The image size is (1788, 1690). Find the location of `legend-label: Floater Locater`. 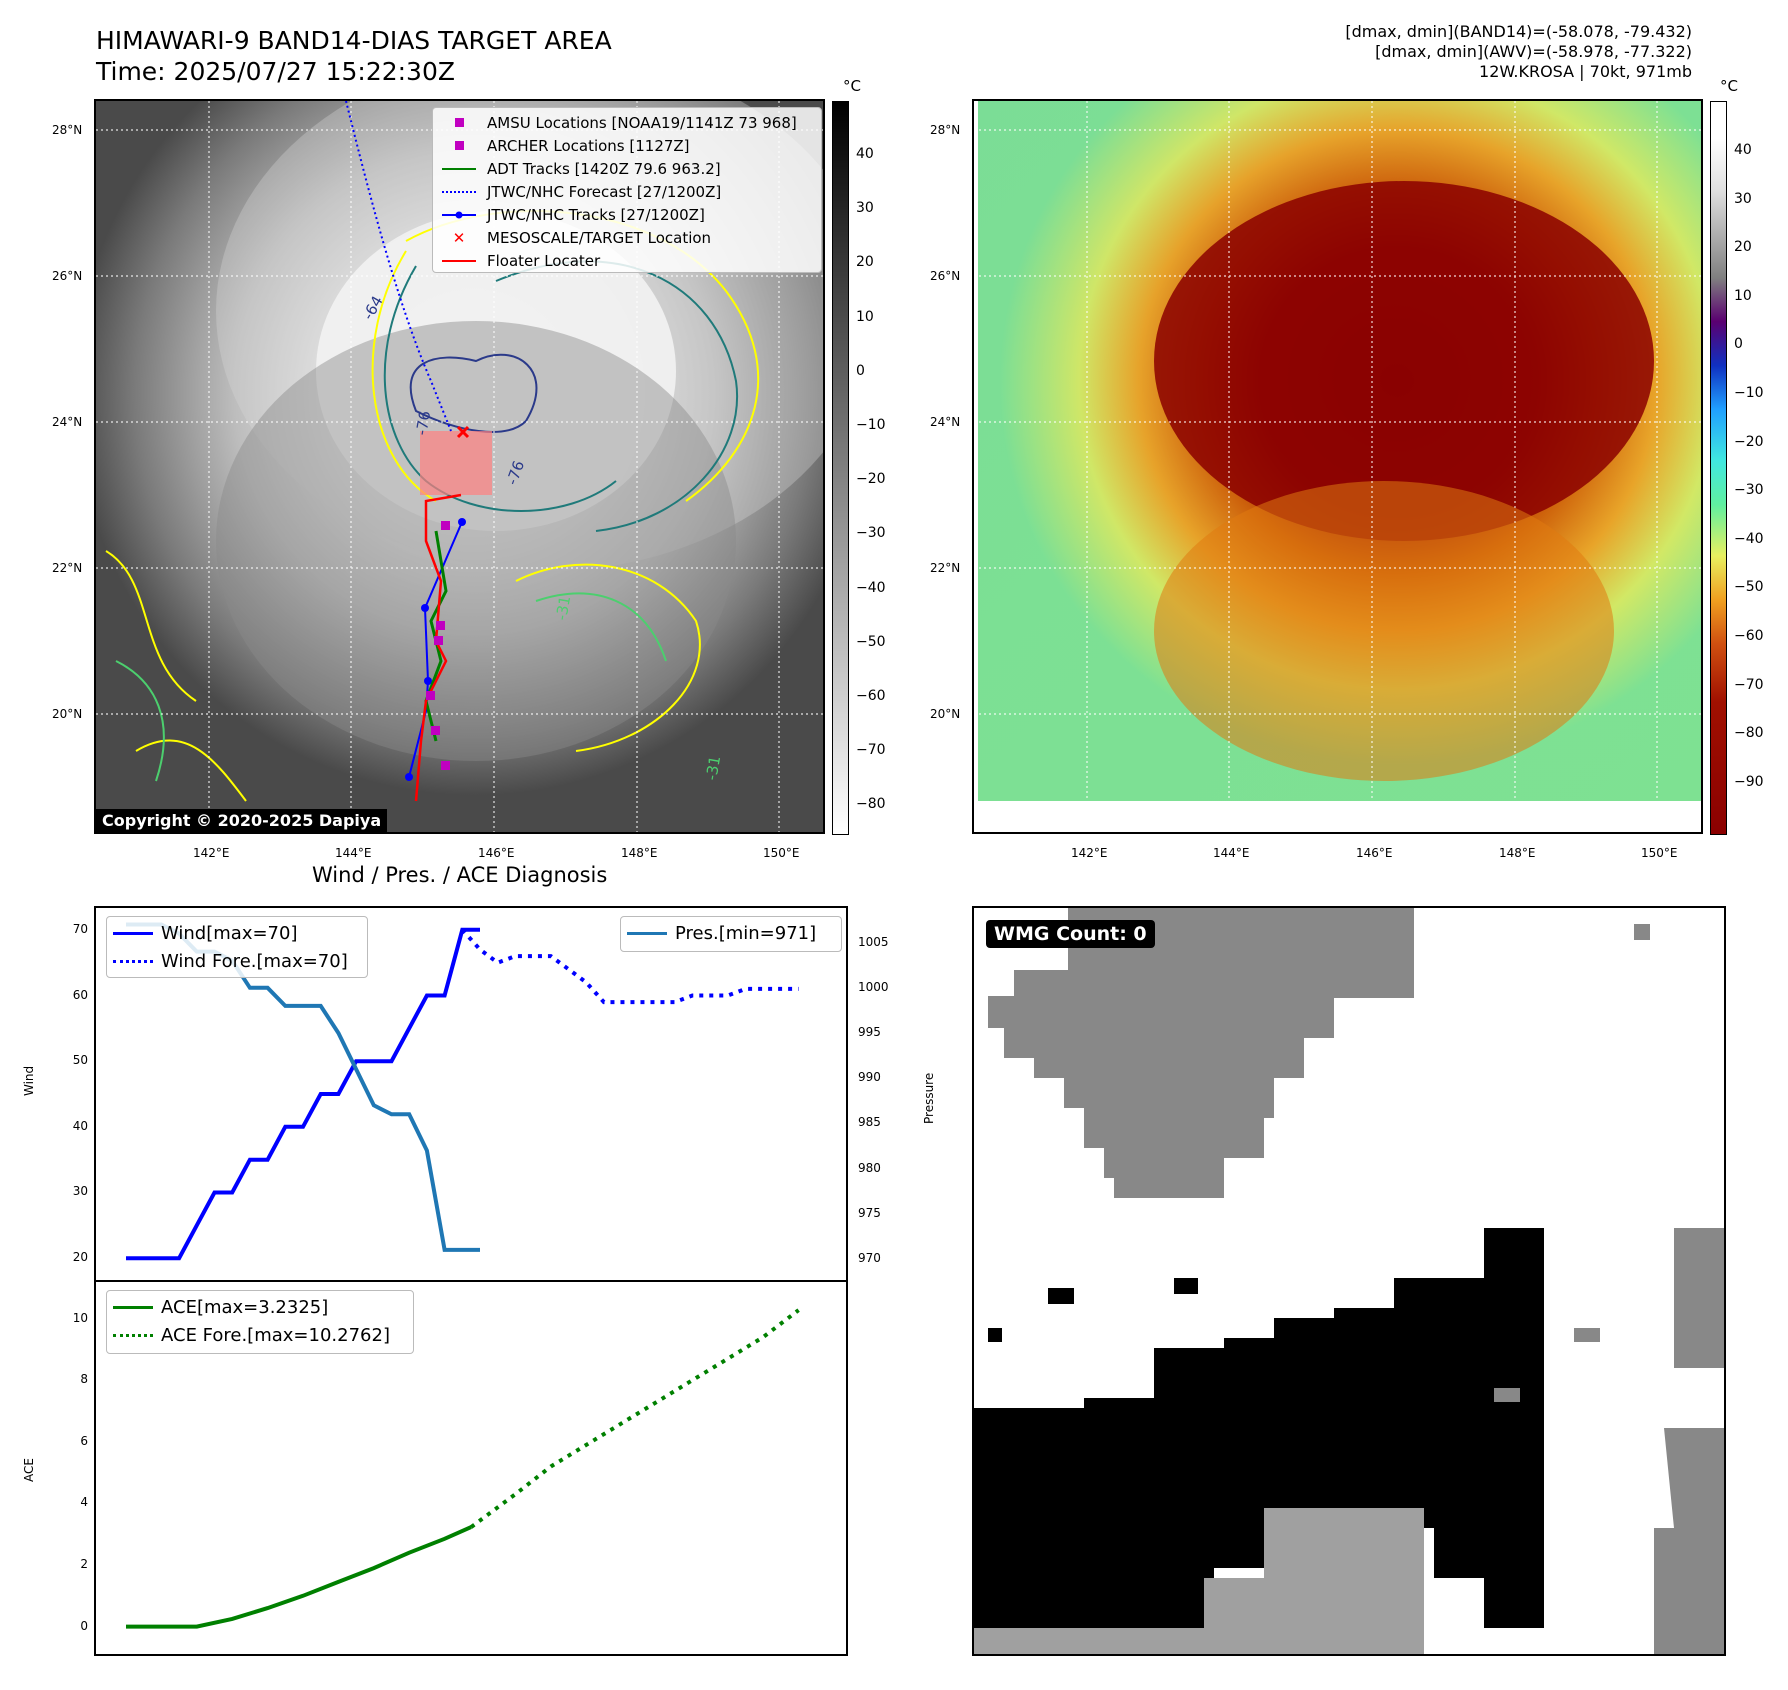

legend-label: Floater Locater is located at coordinates (544, 260).